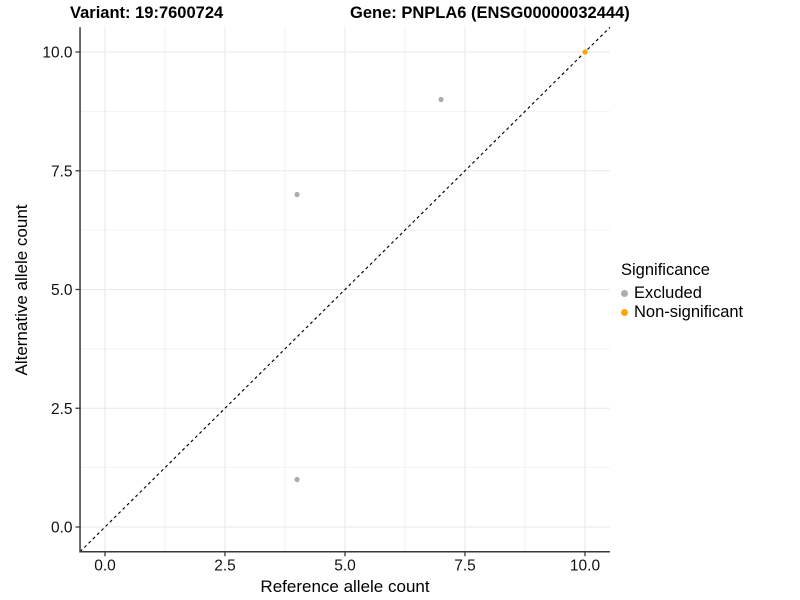 This screenshot has width=800, height=600. Describe the element at coordinates (345, 566) in the screenshot. I see `x-tick-label: 5.0` at that location.